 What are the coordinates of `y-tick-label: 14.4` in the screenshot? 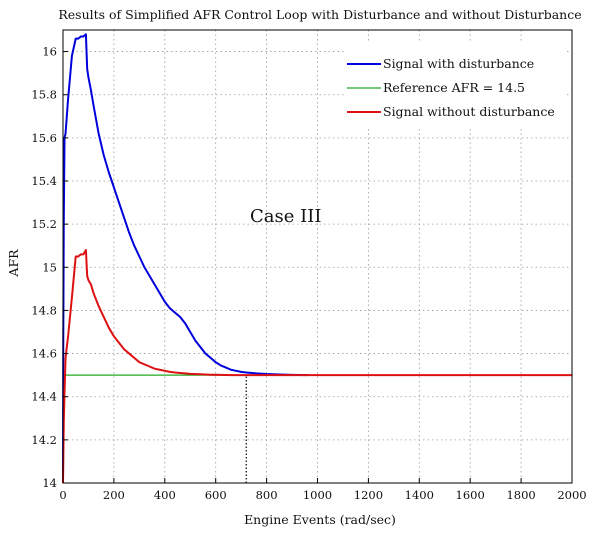 It's located at (44, 397).